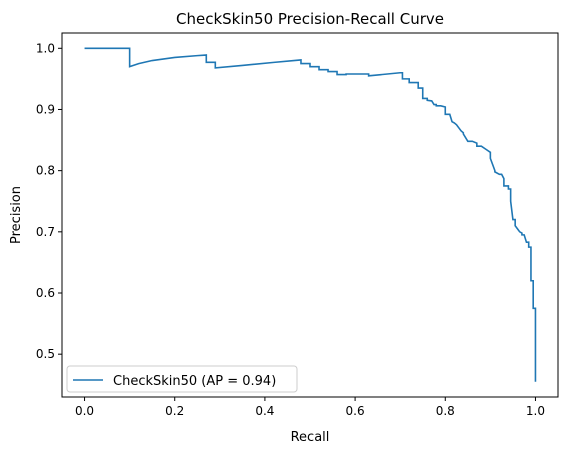 The image size is (567, 455). What do you see at coordinates (84, 411) in the screenshot?
I see `x-tick-label: 0.0` at bounding box center [84, 411].